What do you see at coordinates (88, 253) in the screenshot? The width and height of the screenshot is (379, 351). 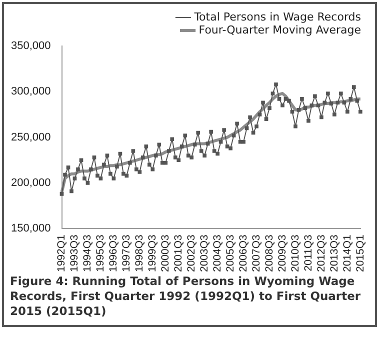 I see `x-tick-label: 1994Q3` at bounding box center [88, 253].